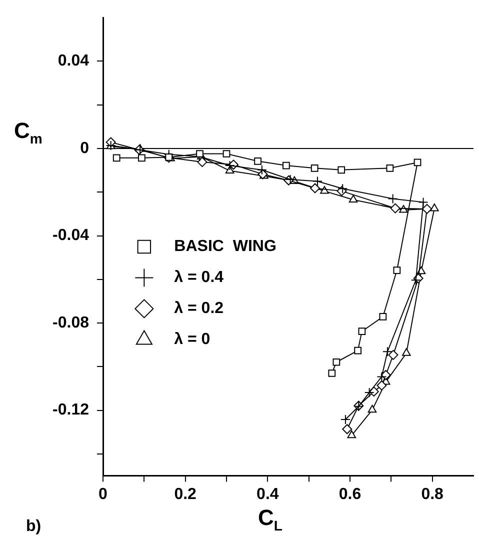  I want to click on y-tick-label: -0.08, so click(71, 323).